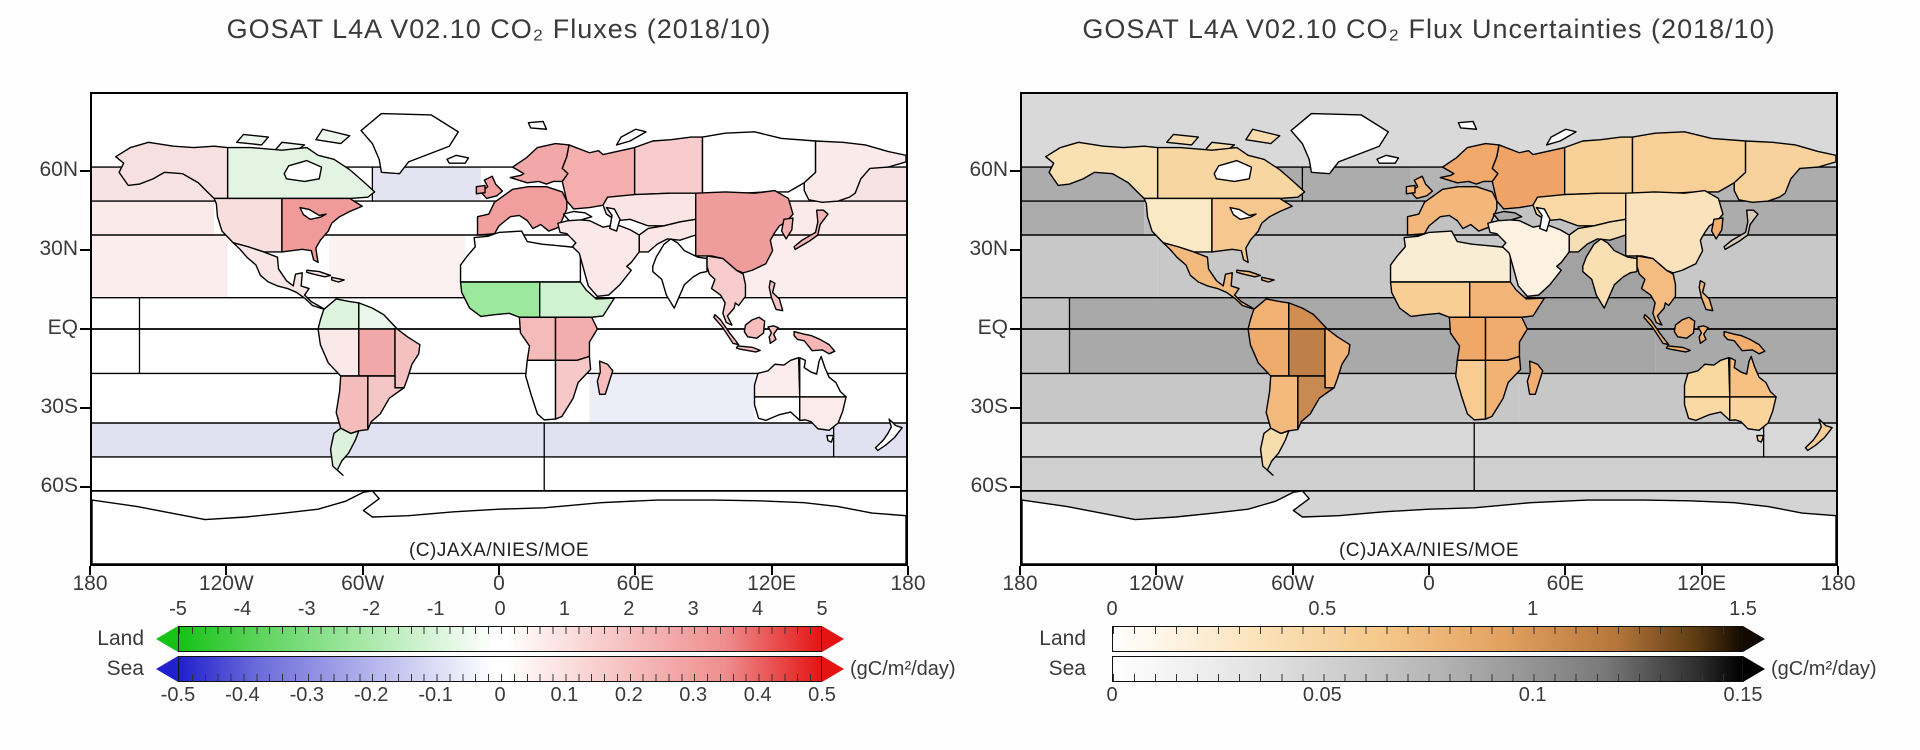  What do you see at coordinates (669, 165) in the screenshot?
I see `region-west-siberia` at bounding box center [669, 165].